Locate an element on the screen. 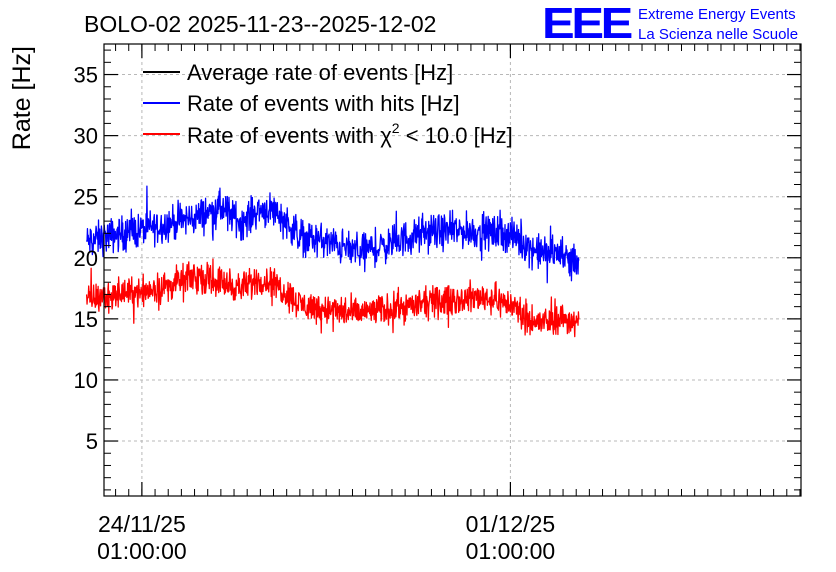  legend-label-hits: Rate of events with hits [Hz] is located at coordinates (323, 103).